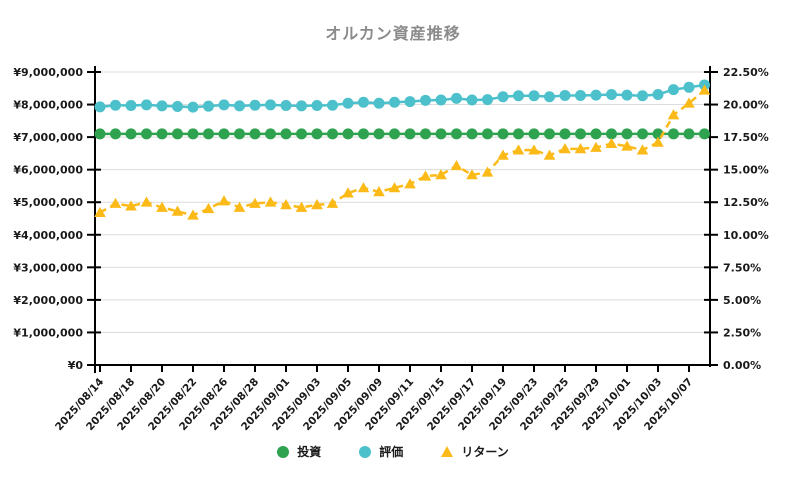 This screenshot has height=485, width=786. What do you see at coordinates (48, 267) in the screenshot?
I see `y-axis-left-label: ¥3,000,000` at bounding box center [48, 267].